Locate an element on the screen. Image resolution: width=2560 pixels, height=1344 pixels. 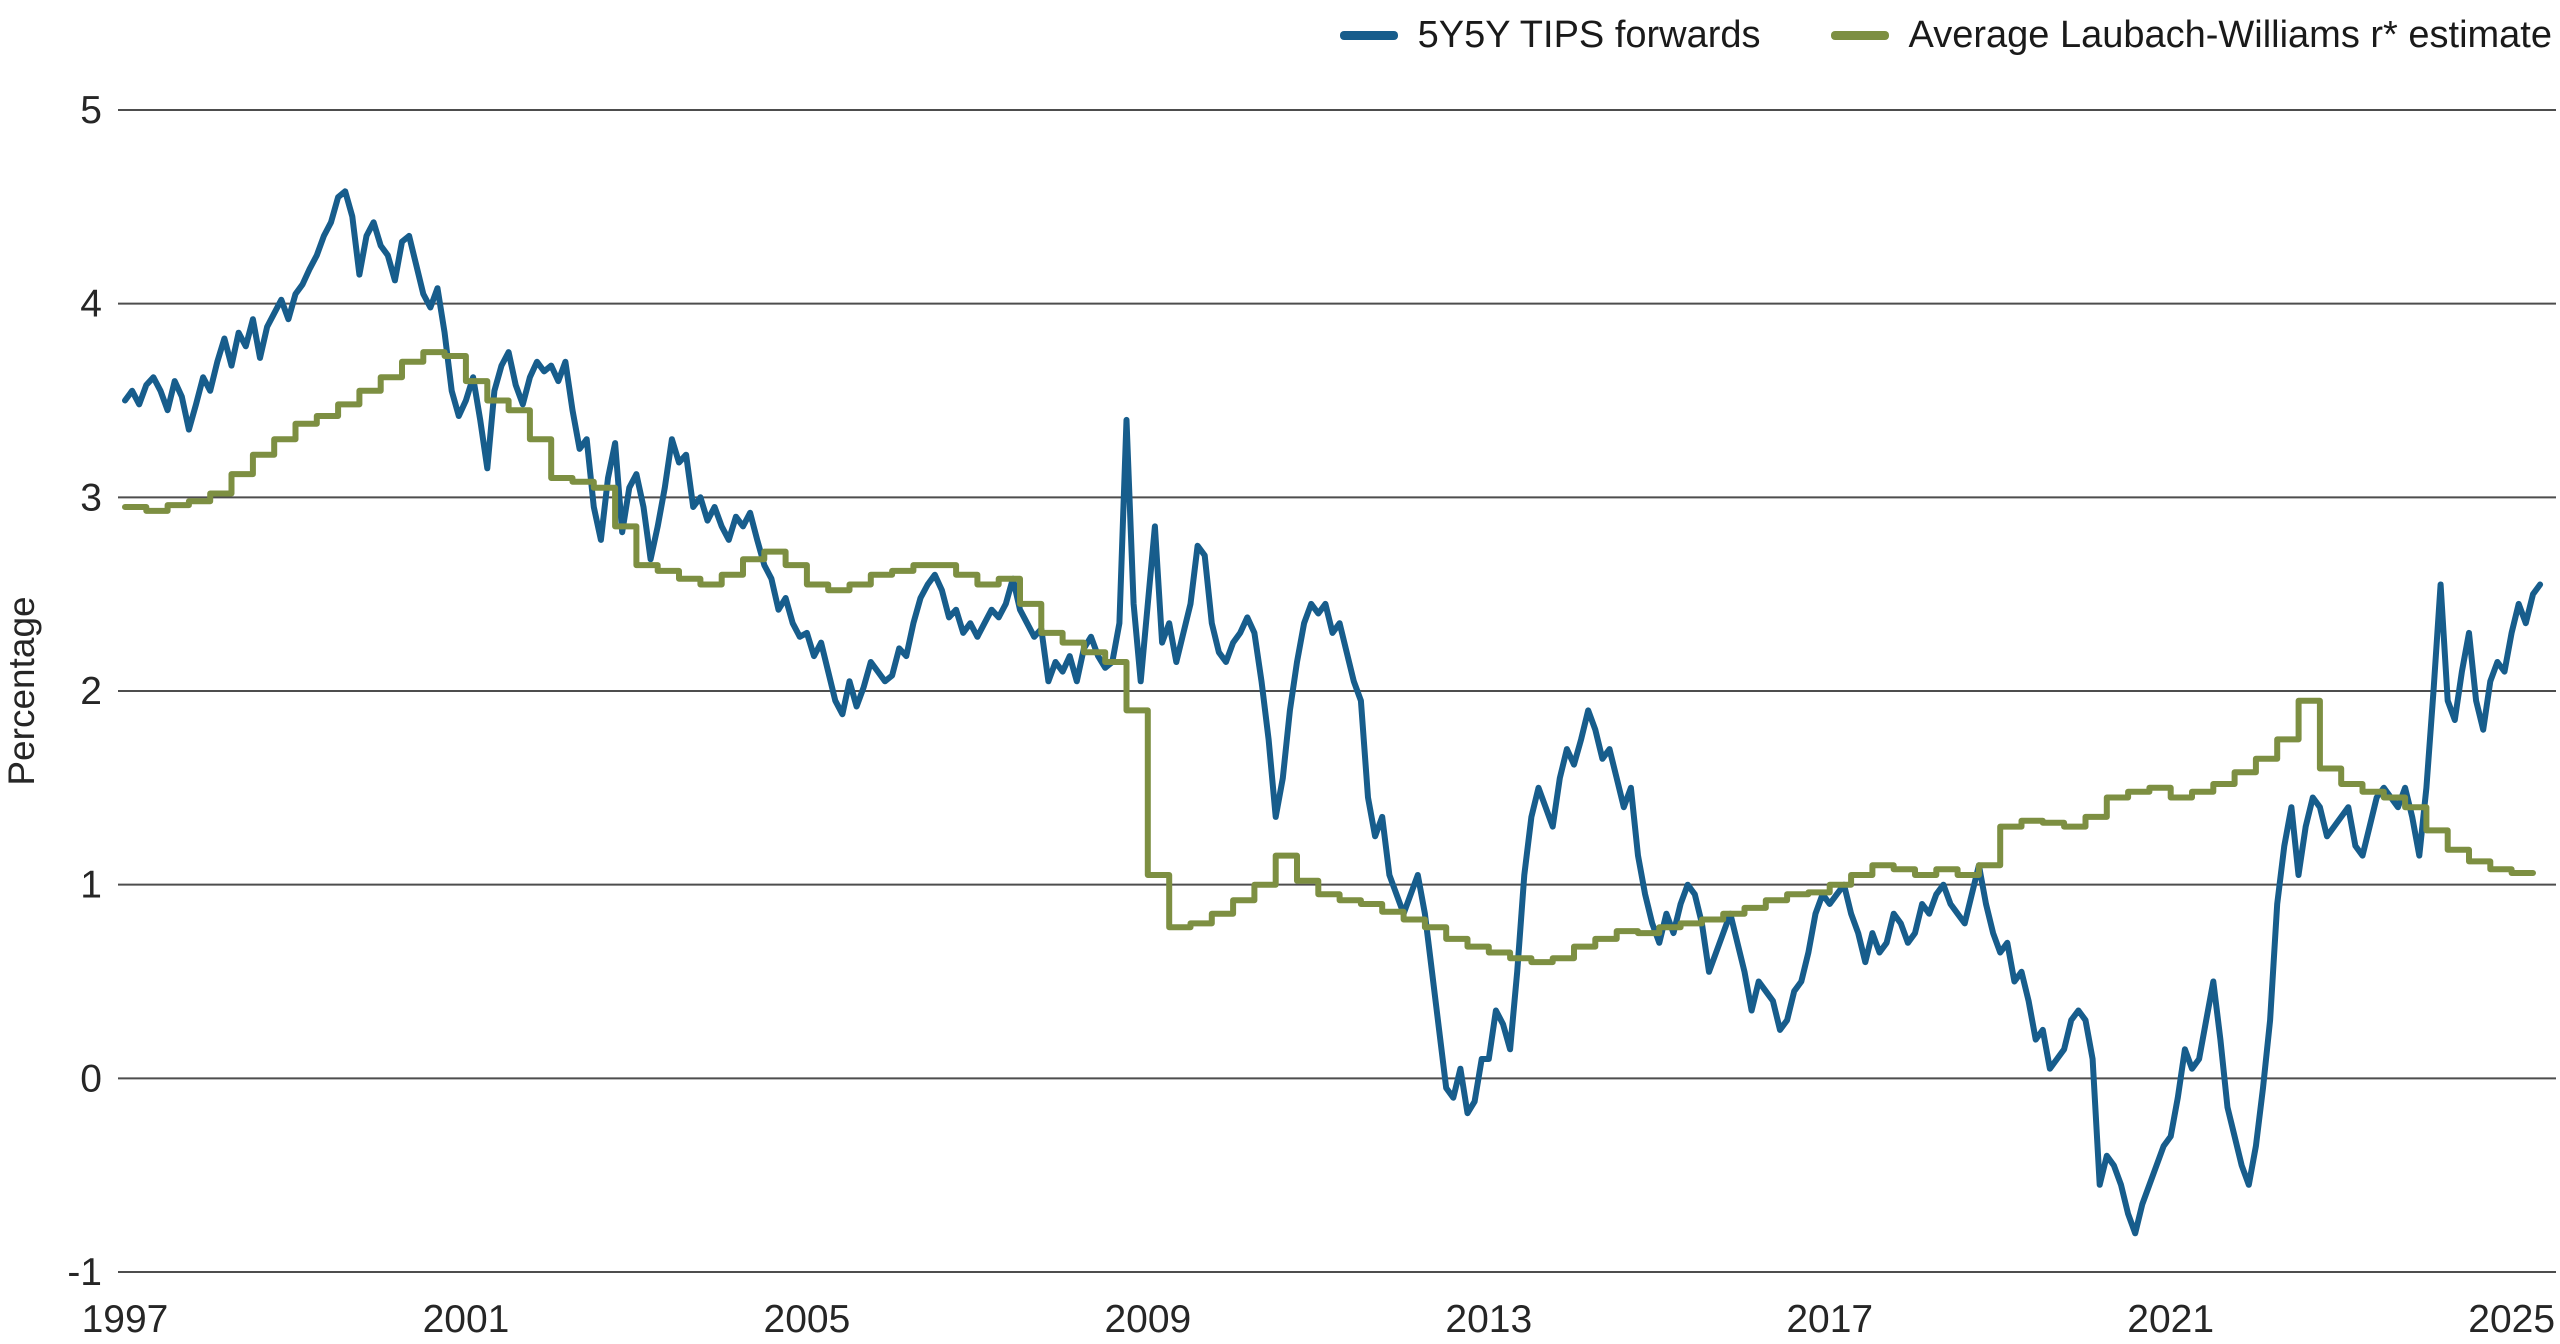
x-tick-label: 2005 is located at coordinates (807, 1319).